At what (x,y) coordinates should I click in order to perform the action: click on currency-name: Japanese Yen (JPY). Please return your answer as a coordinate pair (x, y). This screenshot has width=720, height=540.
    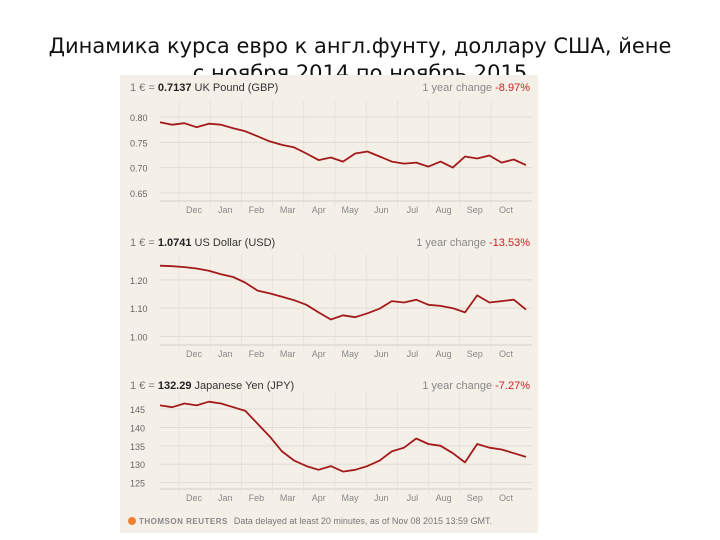
    Looking at the image, I should click on (242, 386).